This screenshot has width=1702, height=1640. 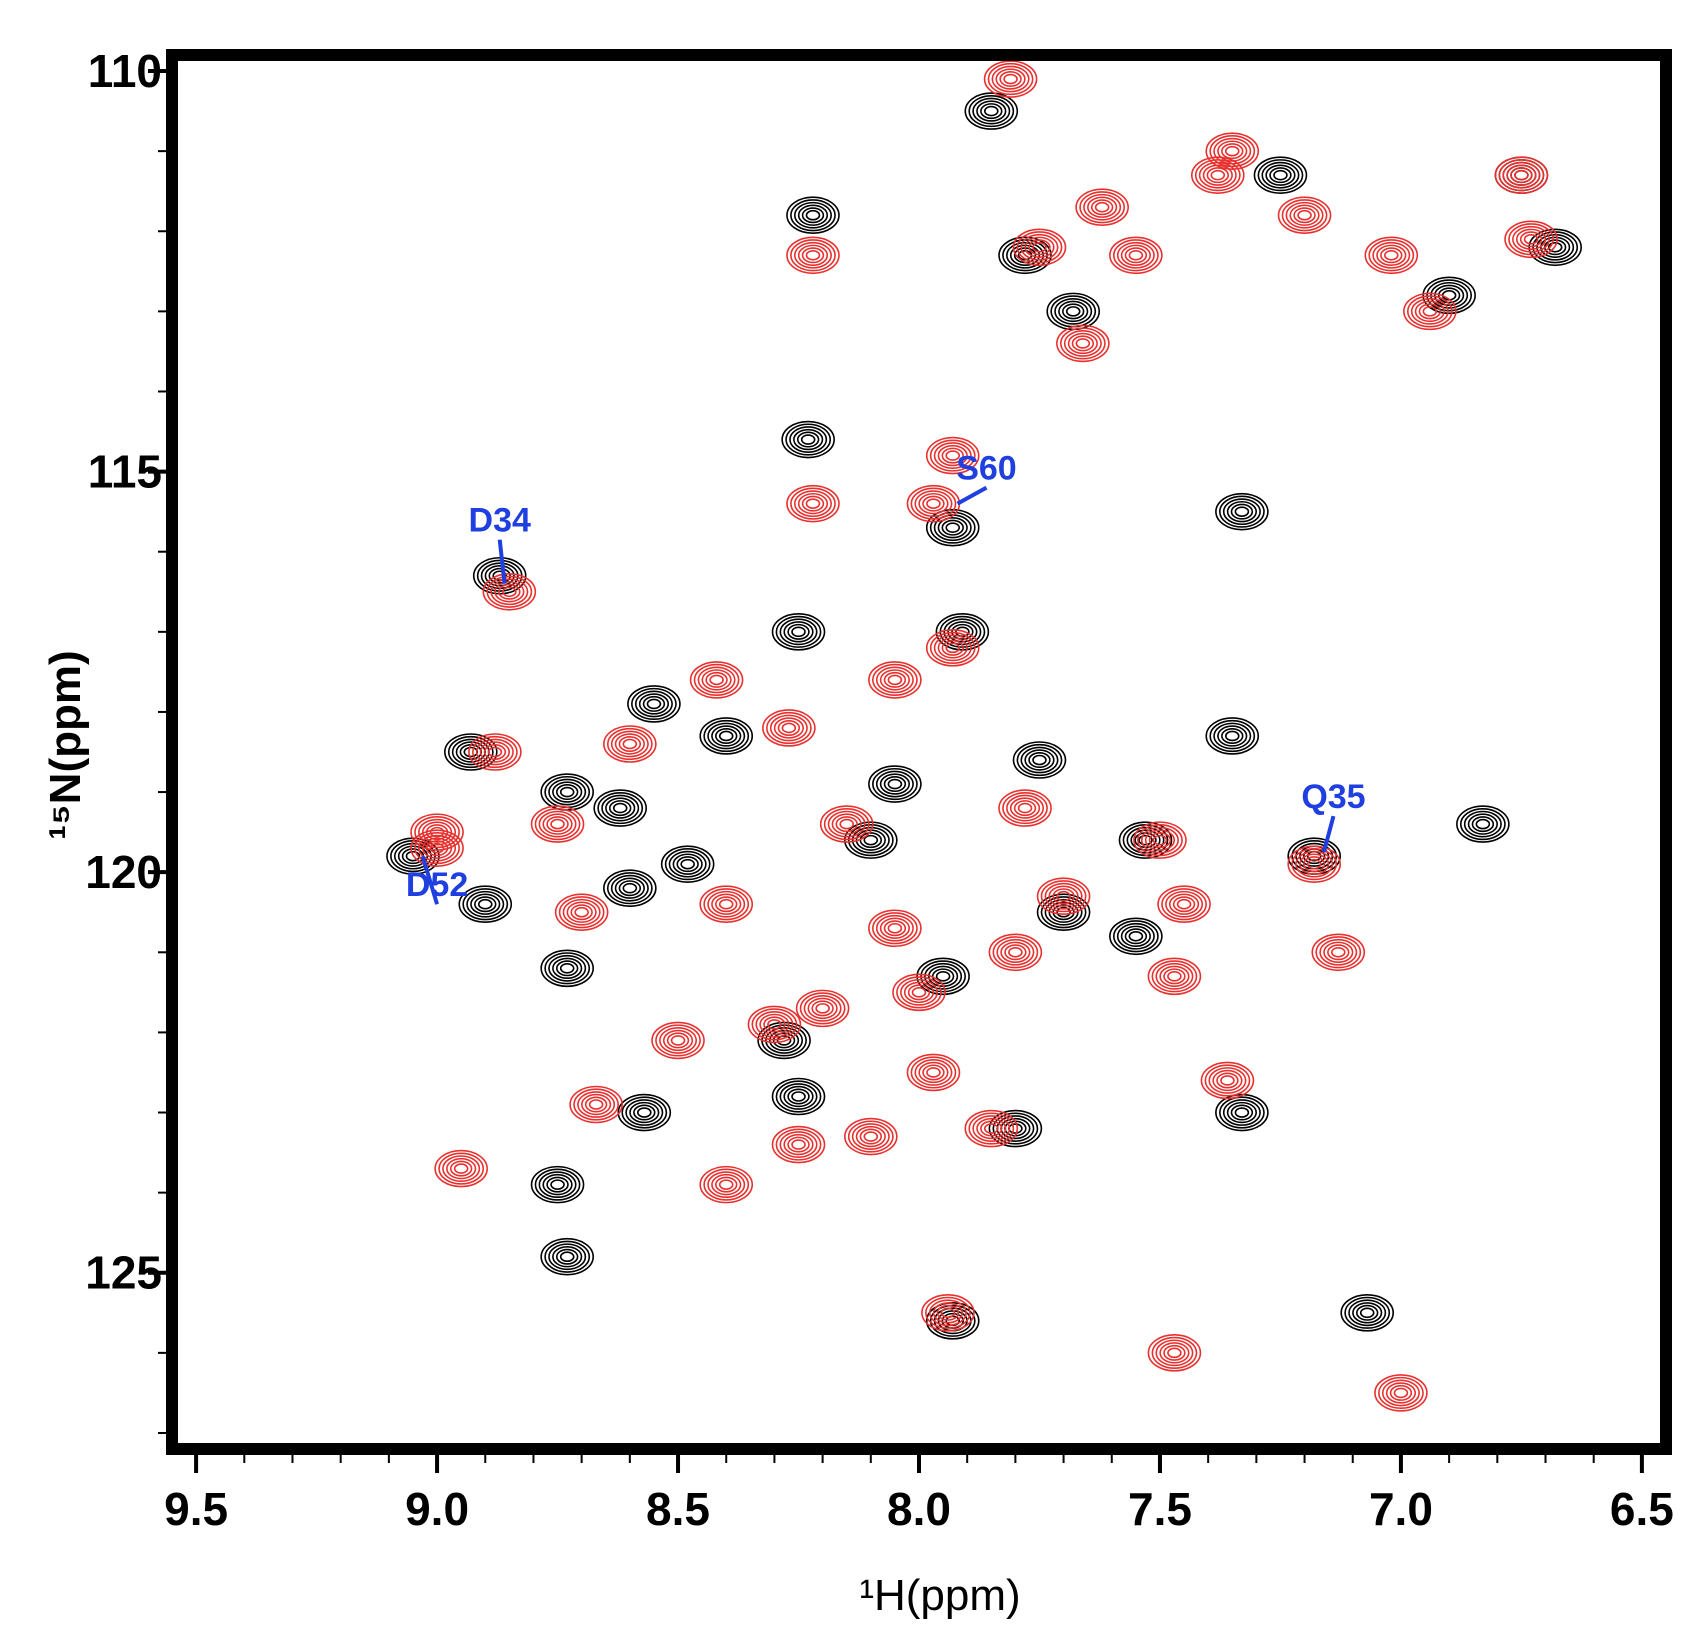 What do you see at coordinates (125, 472) in the screenshot?
I see `y-tick-label: 115` at bounding box center [125, 472].